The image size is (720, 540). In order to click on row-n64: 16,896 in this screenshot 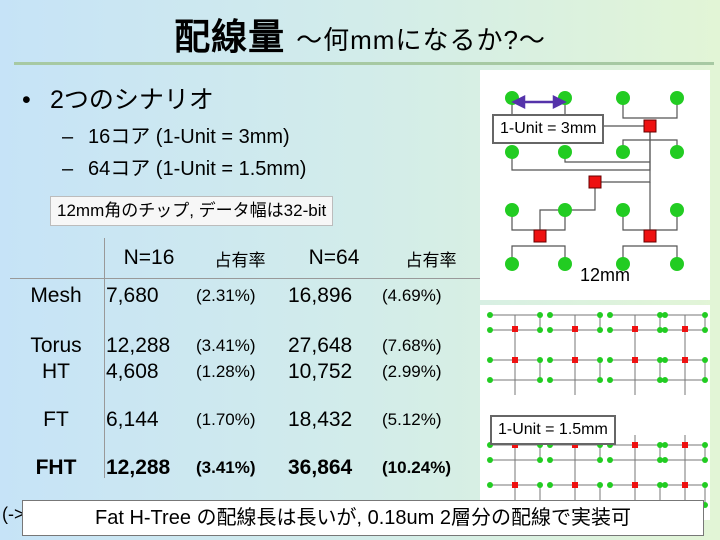, I will do `click(320, 295)`.